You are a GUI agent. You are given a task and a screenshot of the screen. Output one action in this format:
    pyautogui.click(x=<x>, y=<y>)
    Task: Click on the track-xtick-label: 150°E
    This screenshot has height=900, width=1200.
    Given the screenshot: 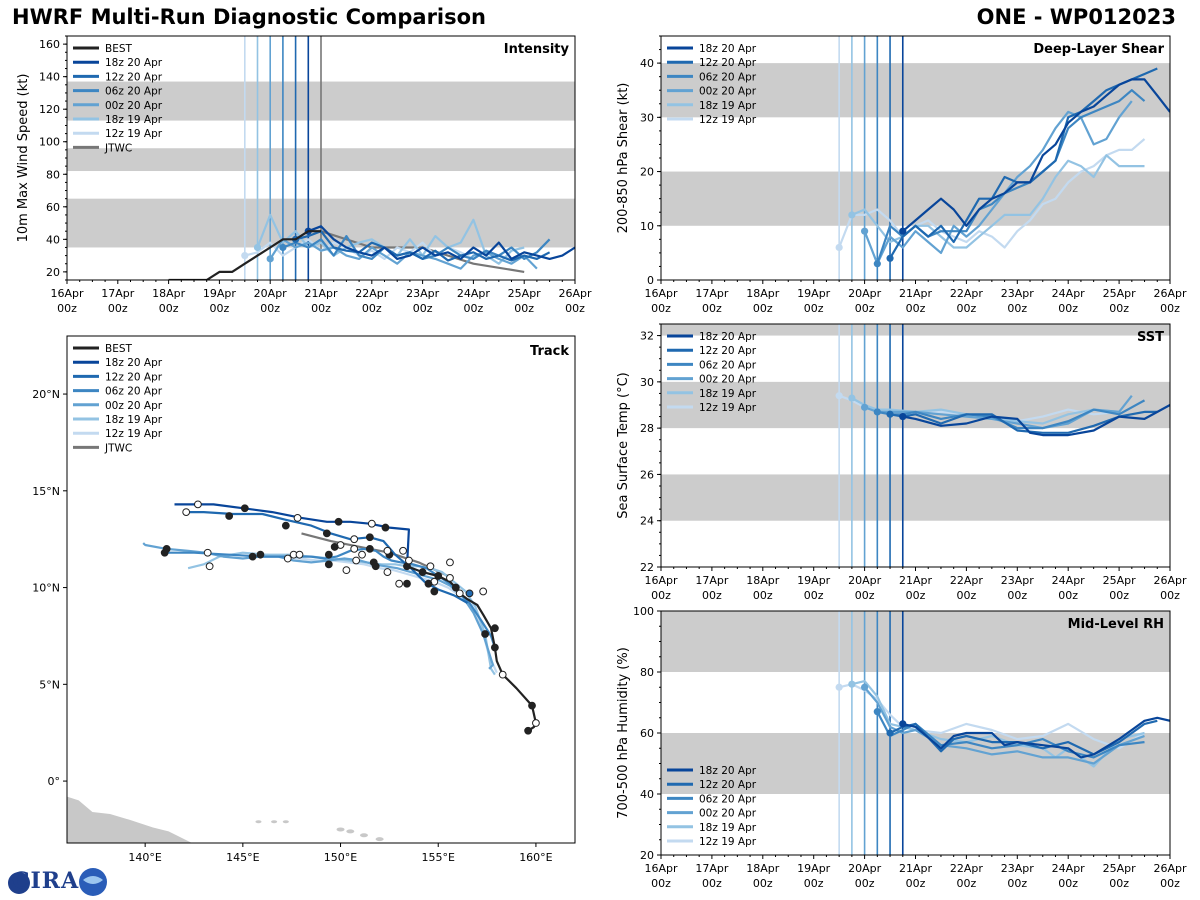 What is the action you would take?
    pyautogui.click(x=340, y=857)
    